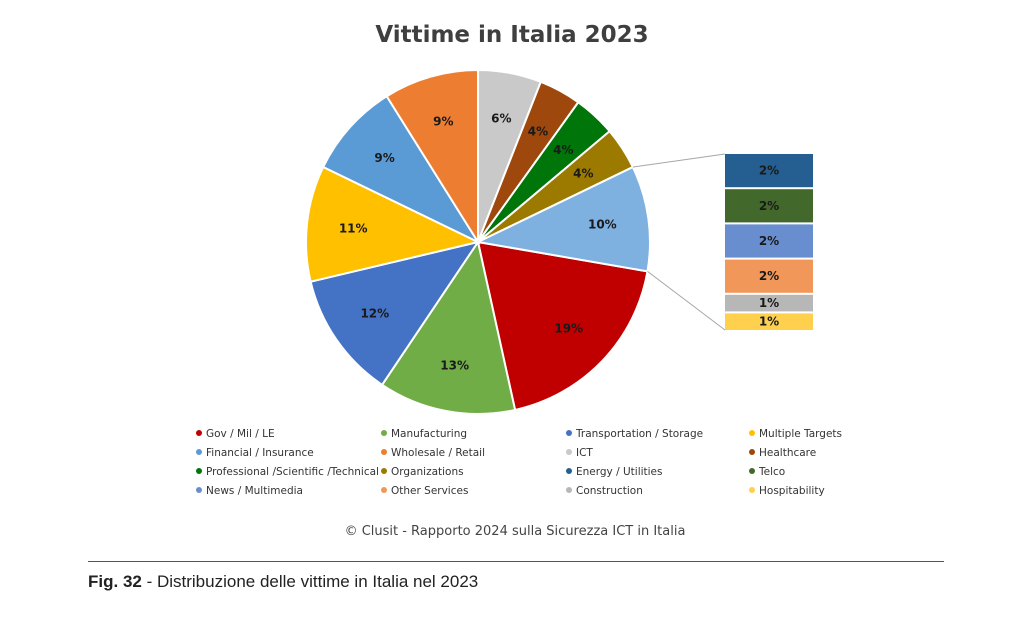 This screenshot has height=625, width=1024. I want to click on legend-item-gov-mil-le: Gov / Mil / LE, so click(235, 434).